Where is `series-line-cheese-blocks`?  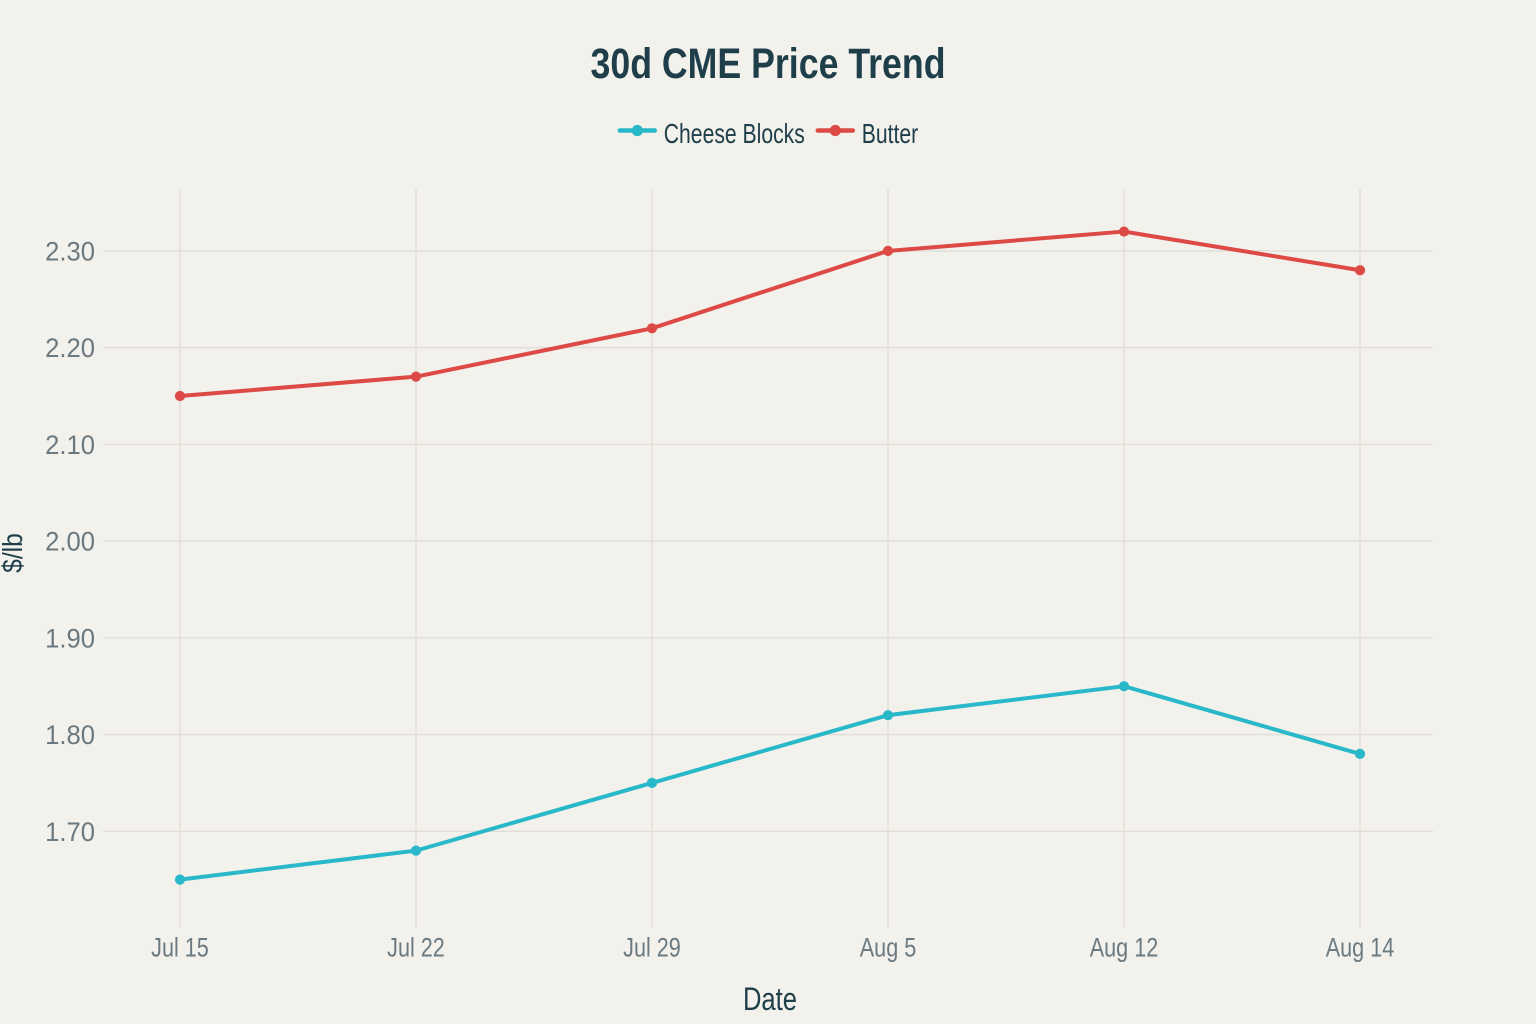
series-line-cheese-blocks is located at coordinates (770, 783).